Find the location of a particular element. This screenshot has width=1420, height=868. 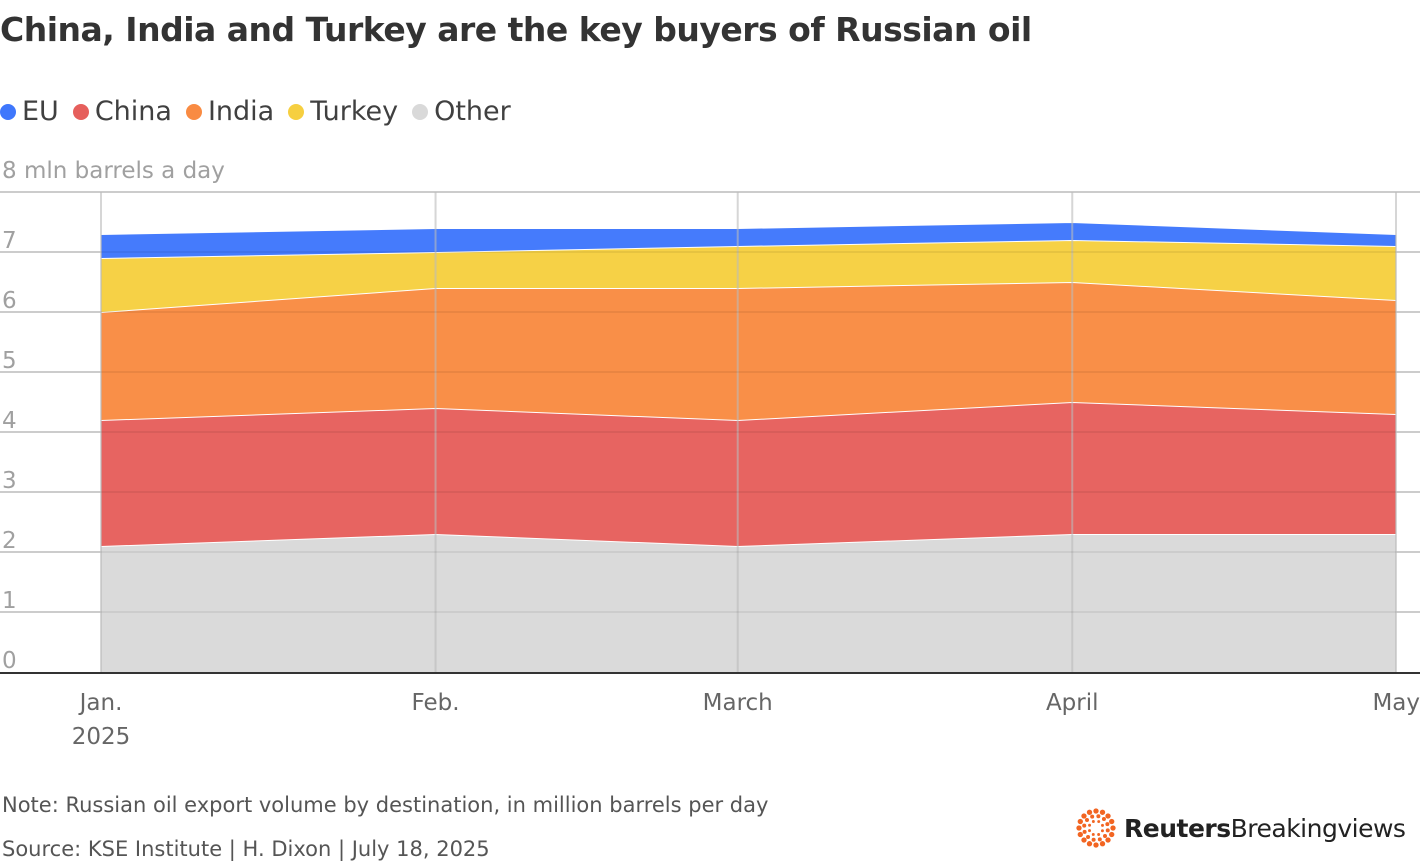

reuters-logo-icon is located at coordinates (1096, 828).